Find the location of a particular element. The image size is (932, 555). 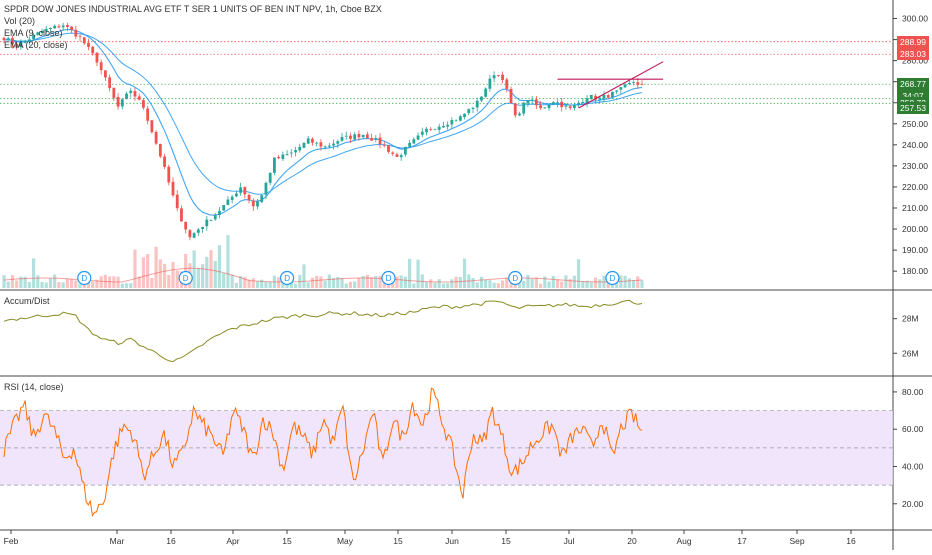

time-tick-label: Mar is located at coordinates (117, 541).